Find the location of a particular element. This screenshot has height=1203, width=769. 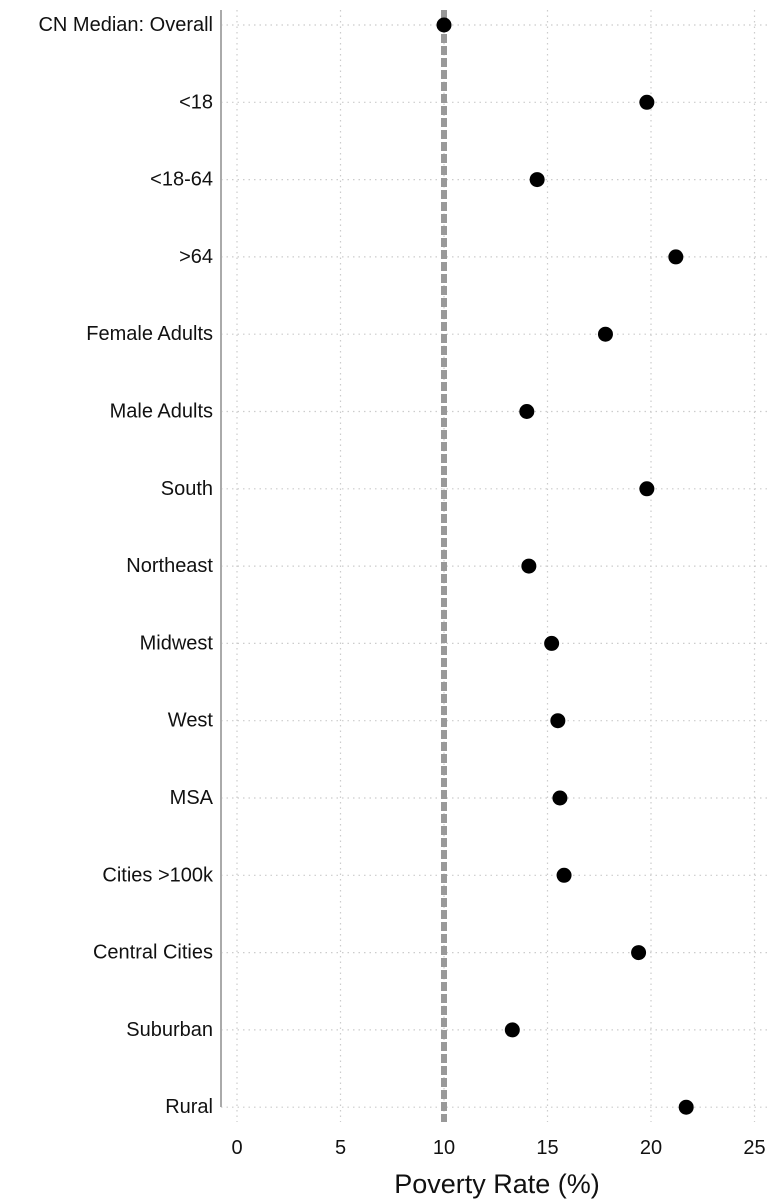

category-label: Central Cities is located at coordinates (153, 953).